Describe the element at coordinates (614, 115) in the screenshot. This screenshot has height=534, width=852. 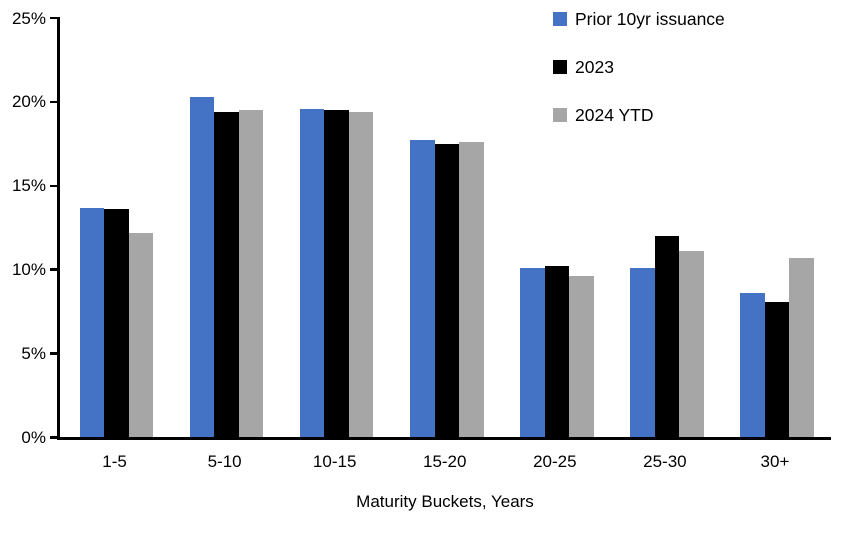
I see `legend-label: 2024 YTD` at that location.